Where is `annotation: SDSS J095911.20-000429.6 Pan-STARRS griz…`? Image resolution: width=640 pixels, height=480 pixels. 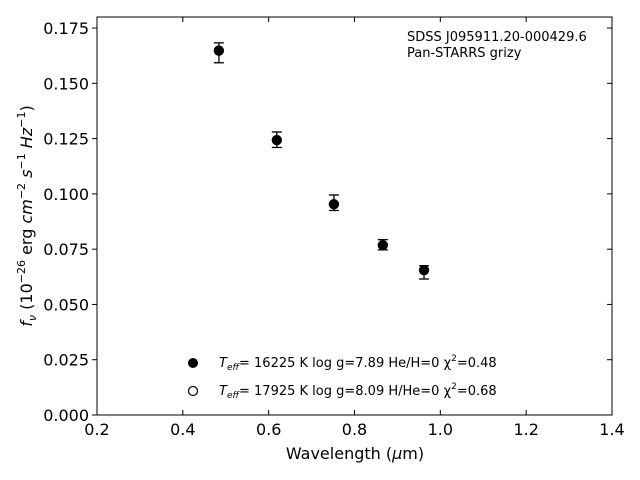 annotation: SDSS J095911.20-000429.6 Pan-STARRS griz… is located at coordinates (497, 45).